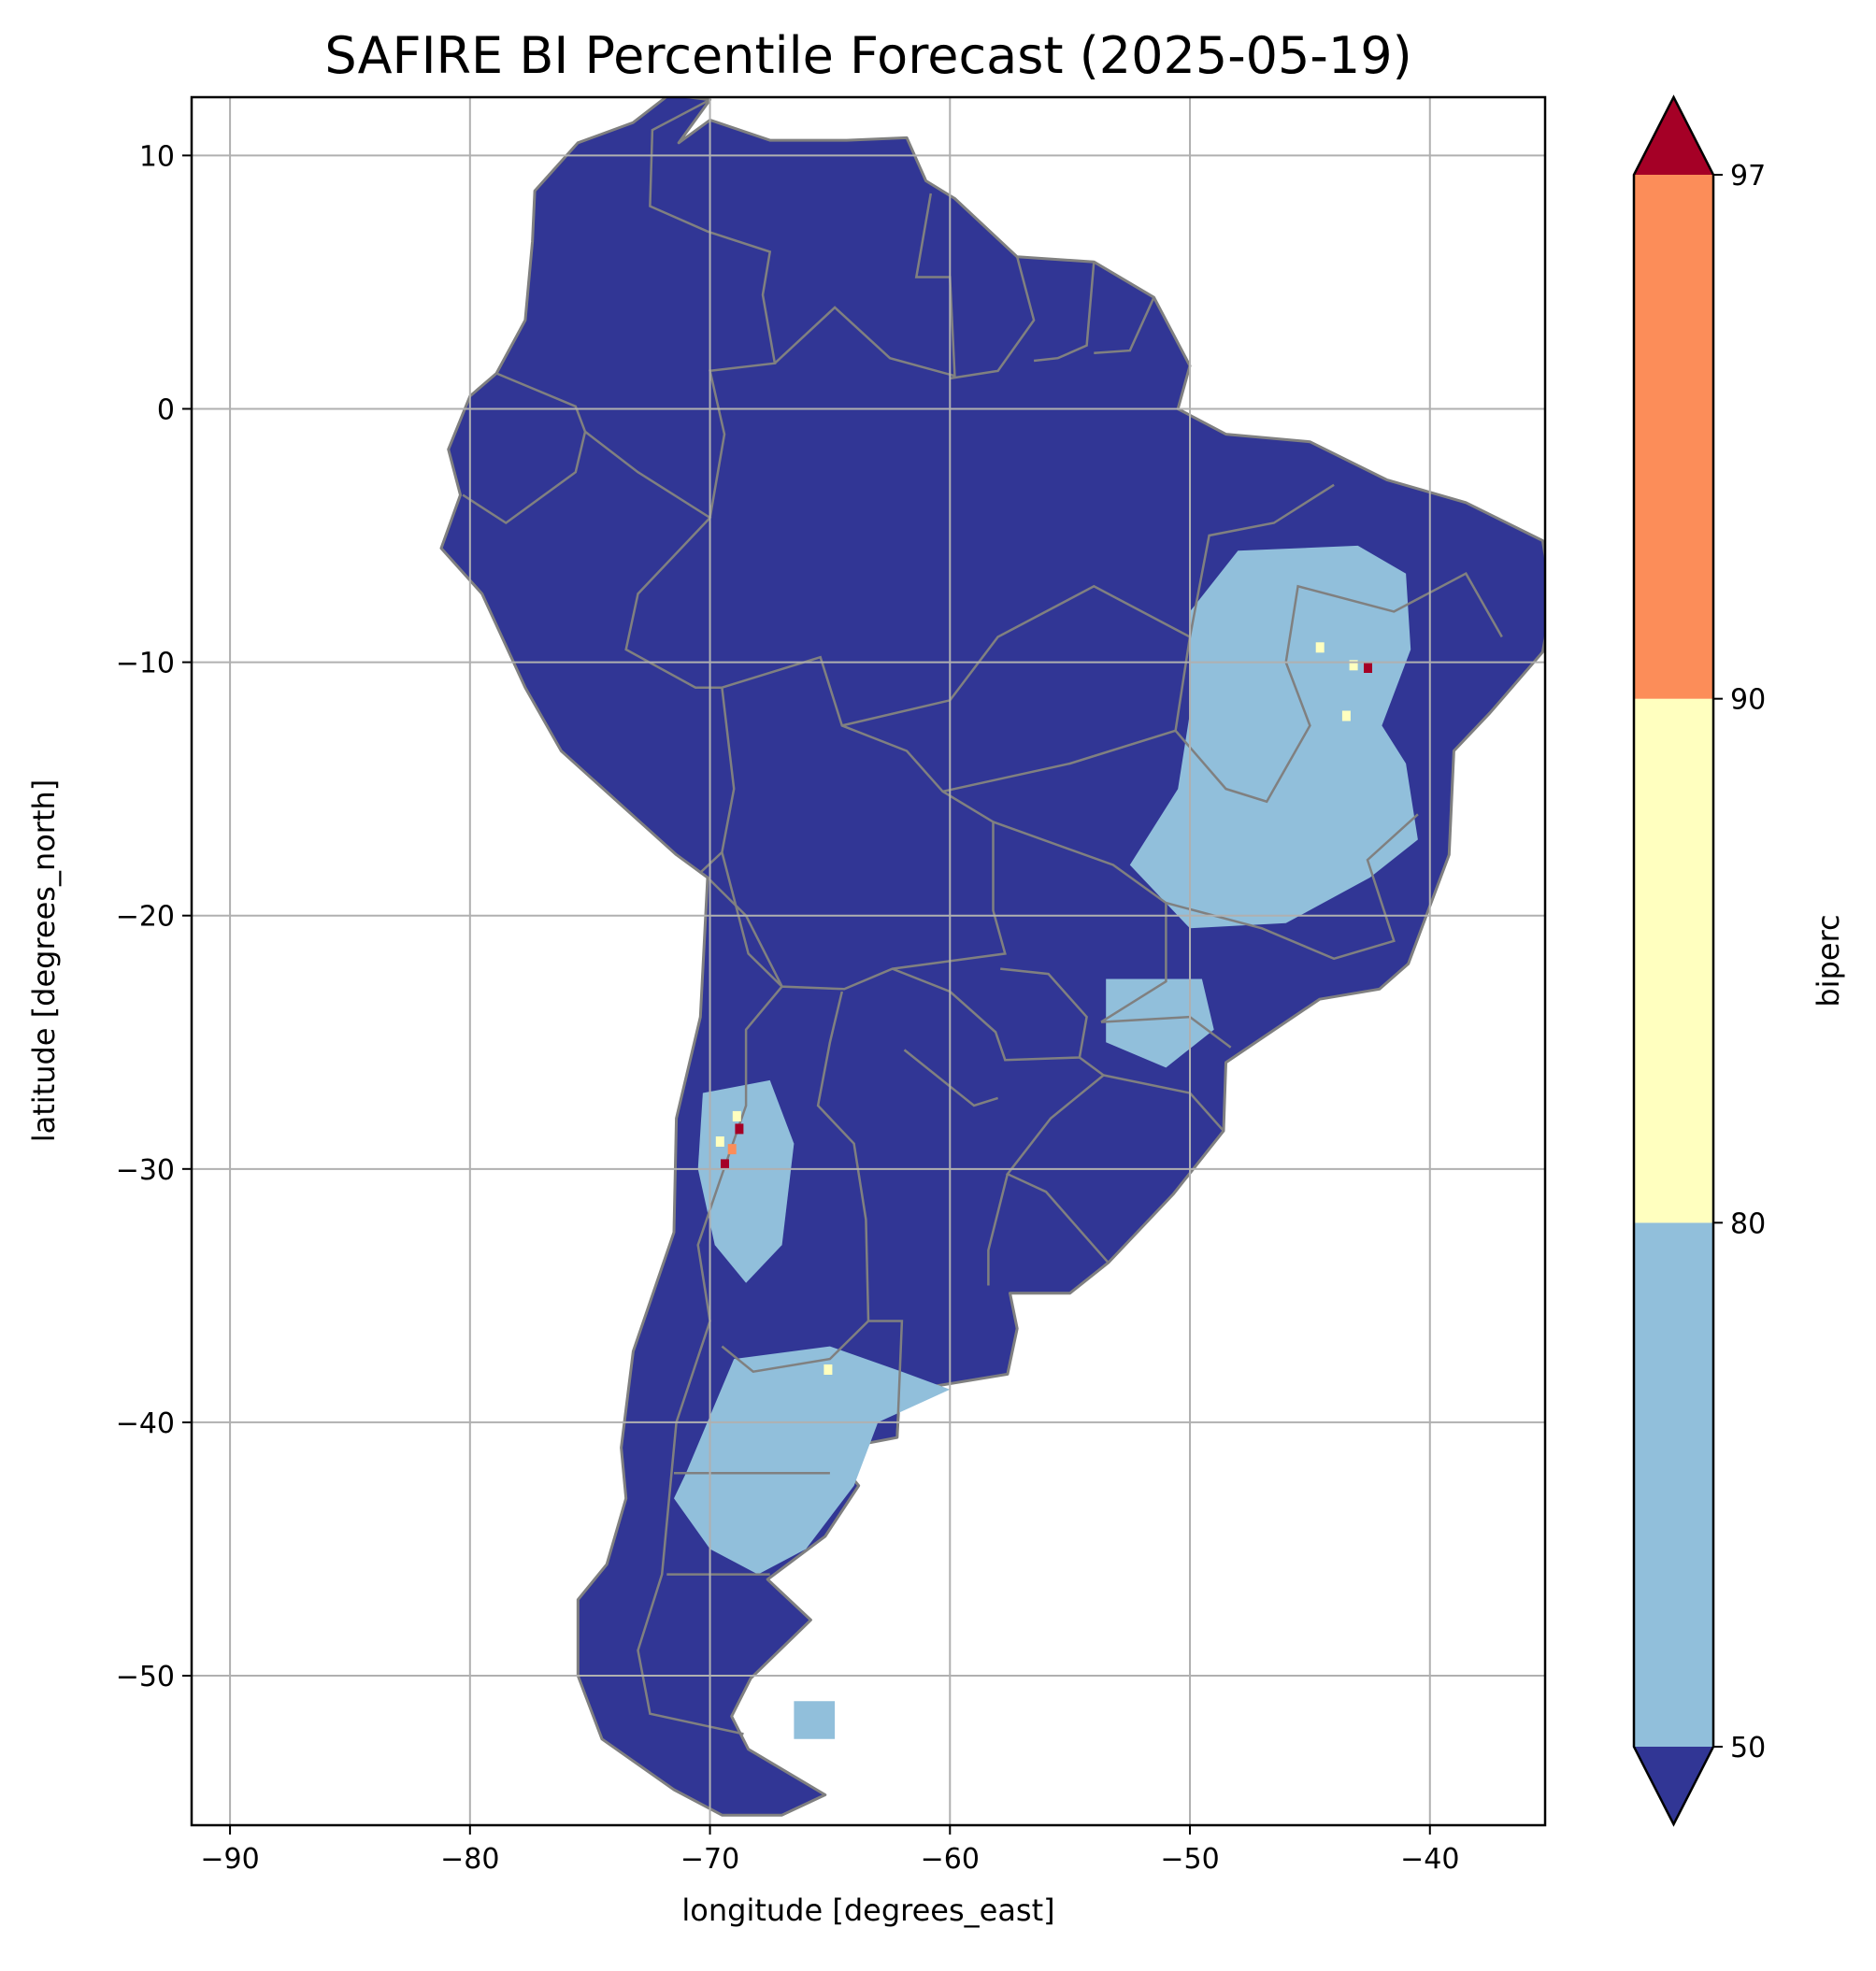 This screenshot has width=1876, height=1971. Describe the element at coordinates (710, 1859) in the screenshot. I see `x-tick-label-2: −70` at that location.